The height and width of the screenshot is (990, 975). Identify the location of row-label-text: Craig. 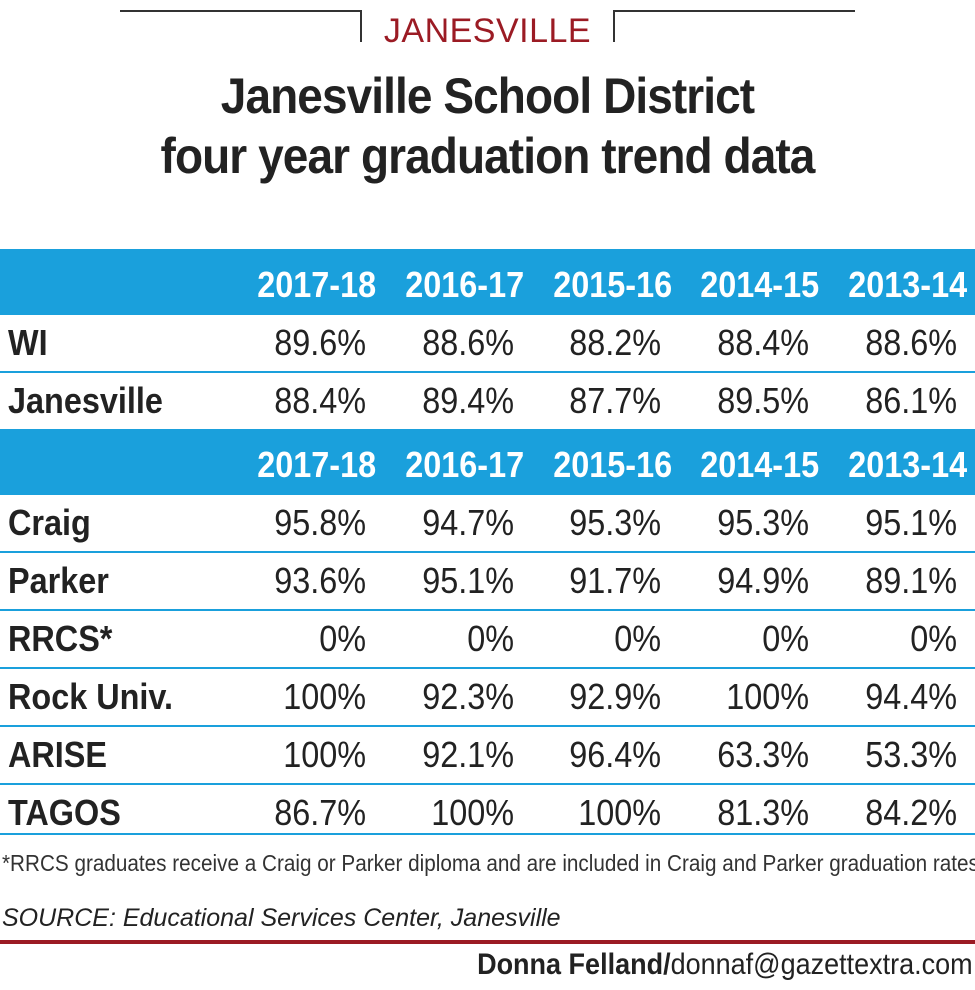
(49, 522).